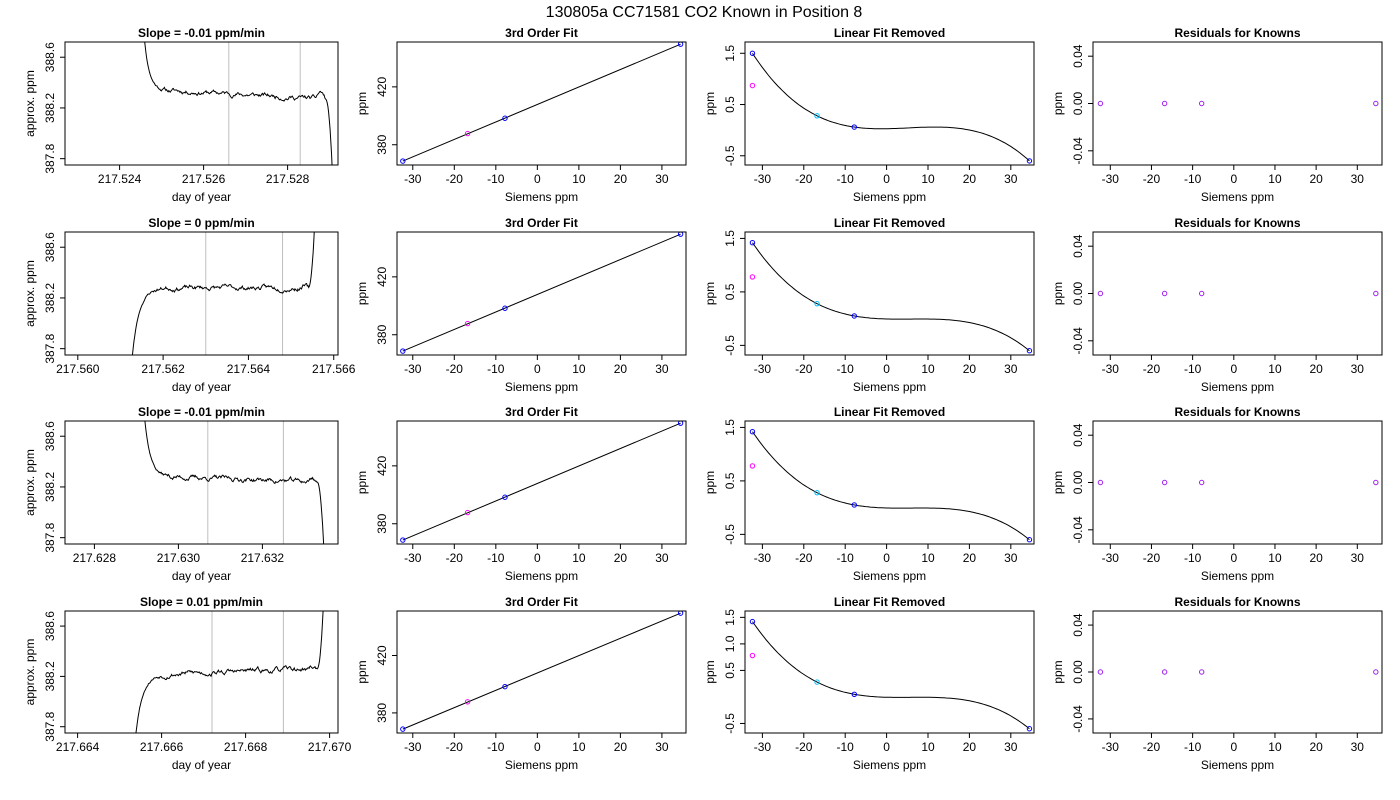 The height and width of the screenshot is (800, 1400). I want to click on y-axis: 380 420 ppm, so click(376, 684).